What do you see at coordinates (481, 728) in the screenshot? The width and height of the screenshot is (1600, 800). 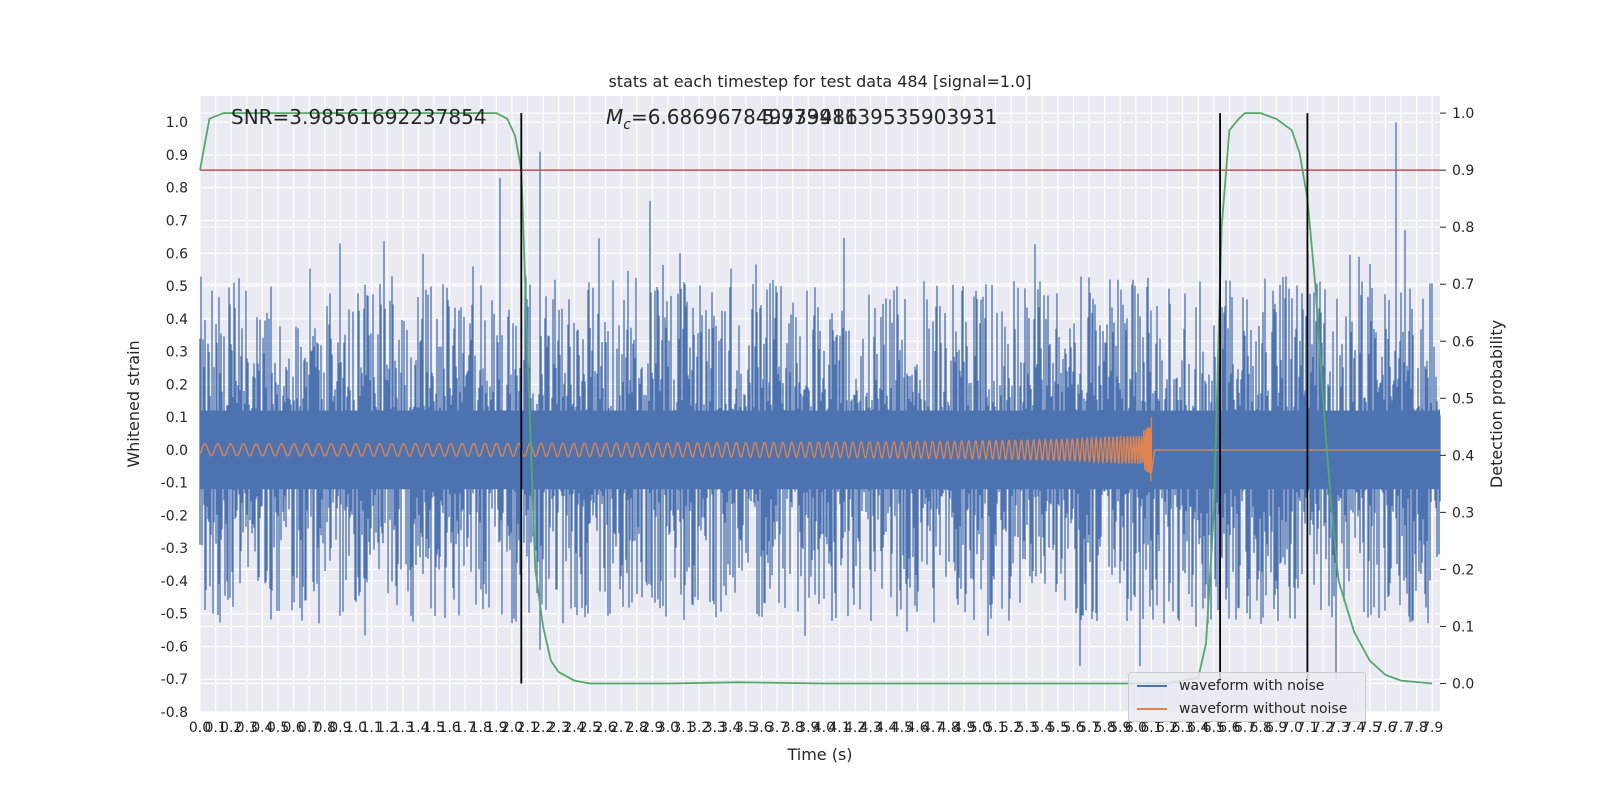 I see `x-tick-label: 1.8` at bounding box center [481, 728].